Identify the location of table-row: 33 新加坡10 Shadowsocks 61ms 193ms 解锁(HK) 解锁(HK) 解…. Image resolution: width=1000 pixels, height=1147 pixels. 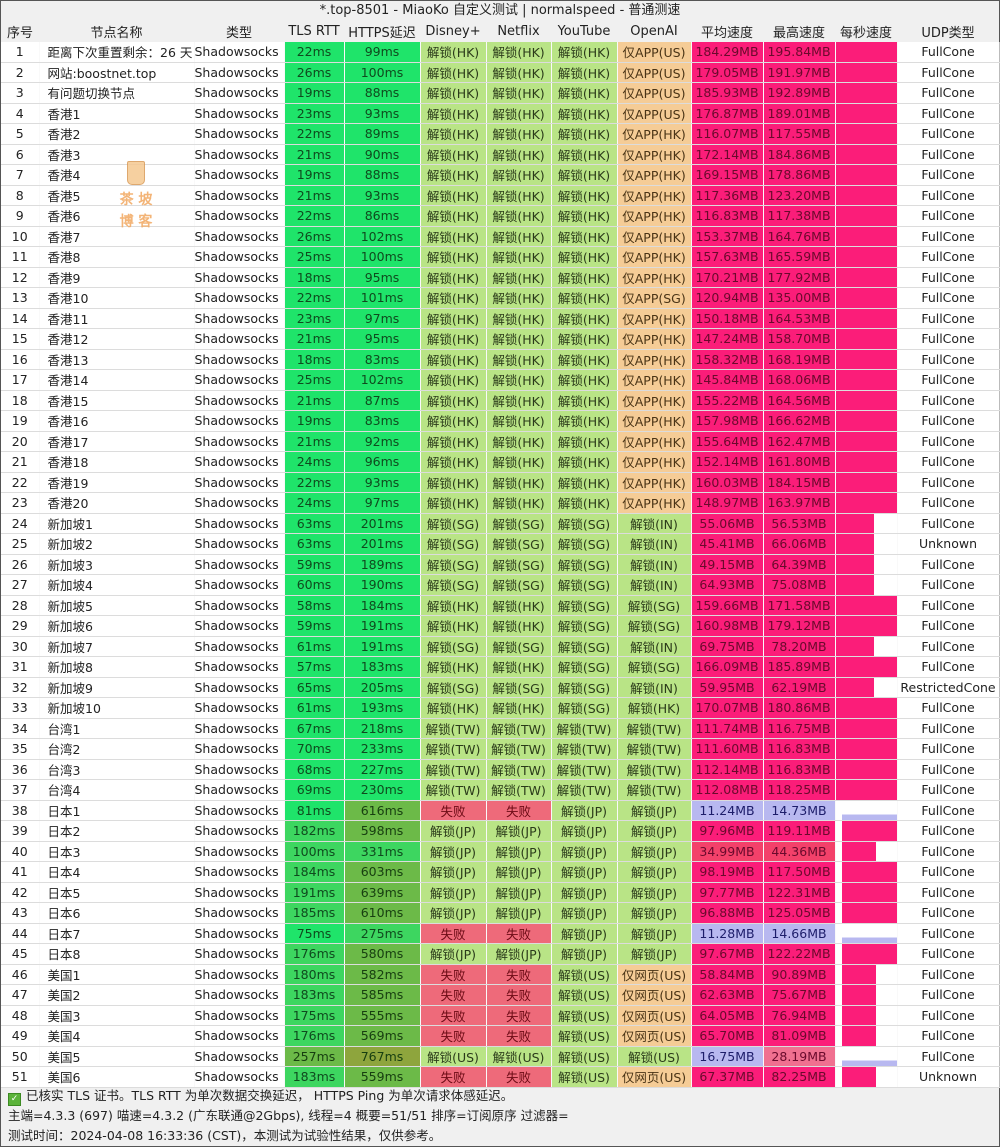
(500, 708).